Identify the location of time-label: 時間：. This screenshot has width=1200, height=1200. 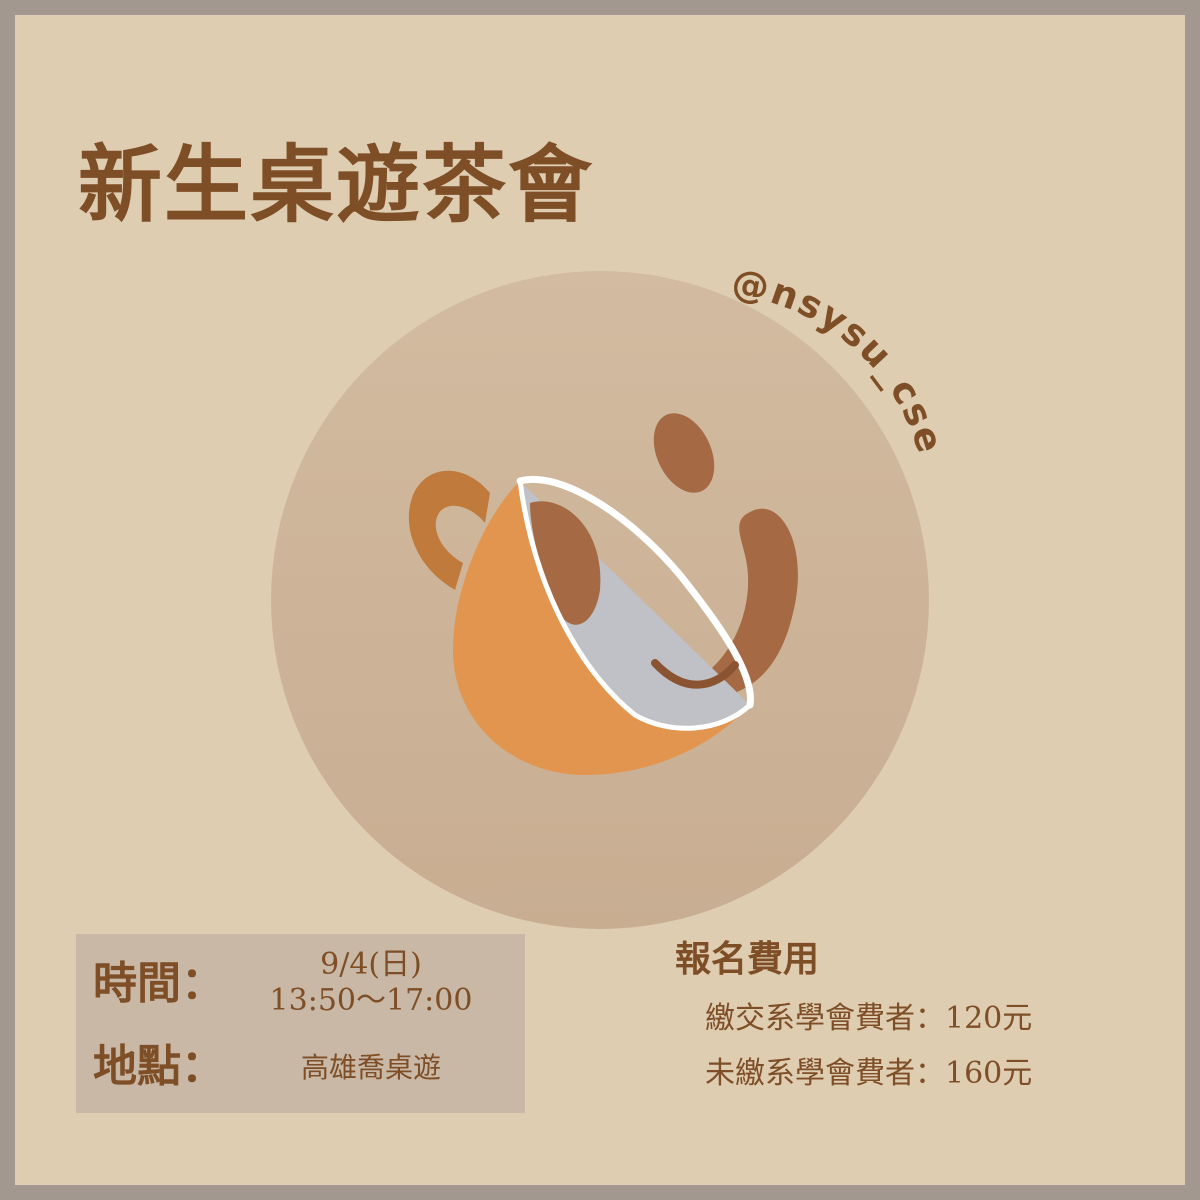
(159, 983).